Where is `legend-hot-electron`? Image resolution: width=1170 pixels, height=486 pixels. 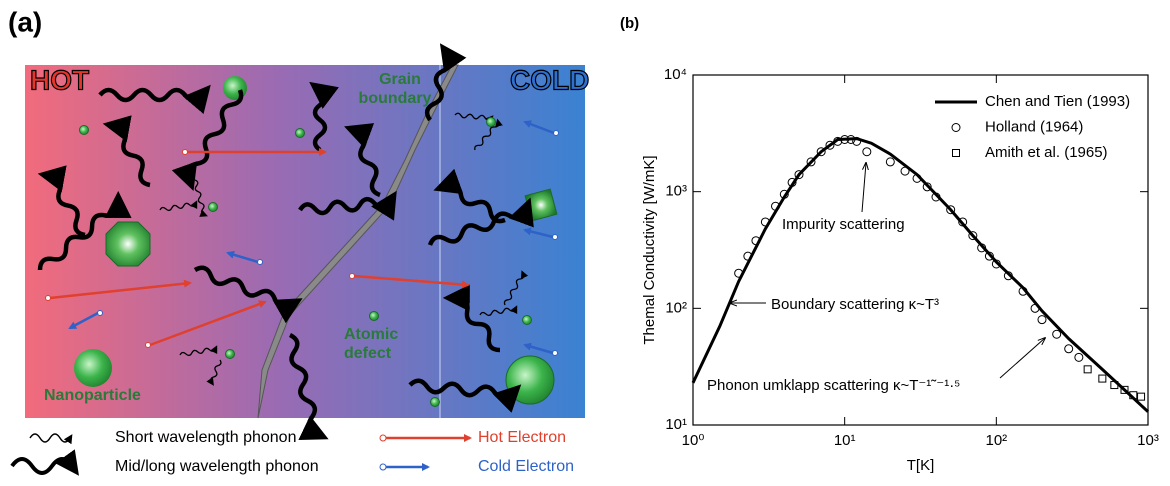 legend-hot-electron is located at coordinates (383, 438).